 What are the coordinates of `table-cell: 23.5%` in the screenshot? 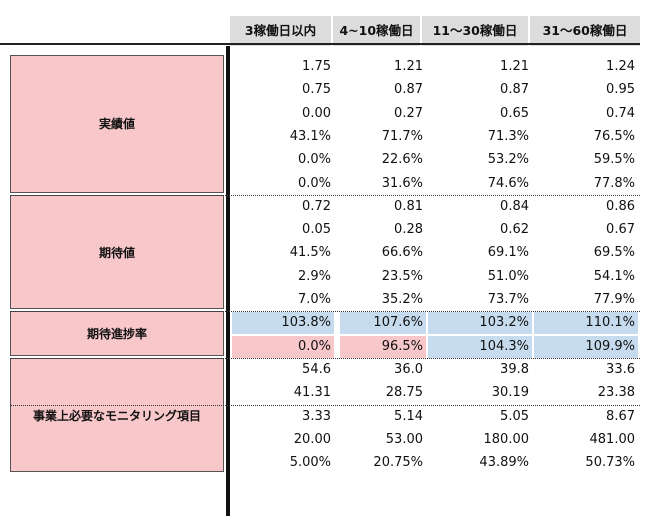 It's located at (402, 276).